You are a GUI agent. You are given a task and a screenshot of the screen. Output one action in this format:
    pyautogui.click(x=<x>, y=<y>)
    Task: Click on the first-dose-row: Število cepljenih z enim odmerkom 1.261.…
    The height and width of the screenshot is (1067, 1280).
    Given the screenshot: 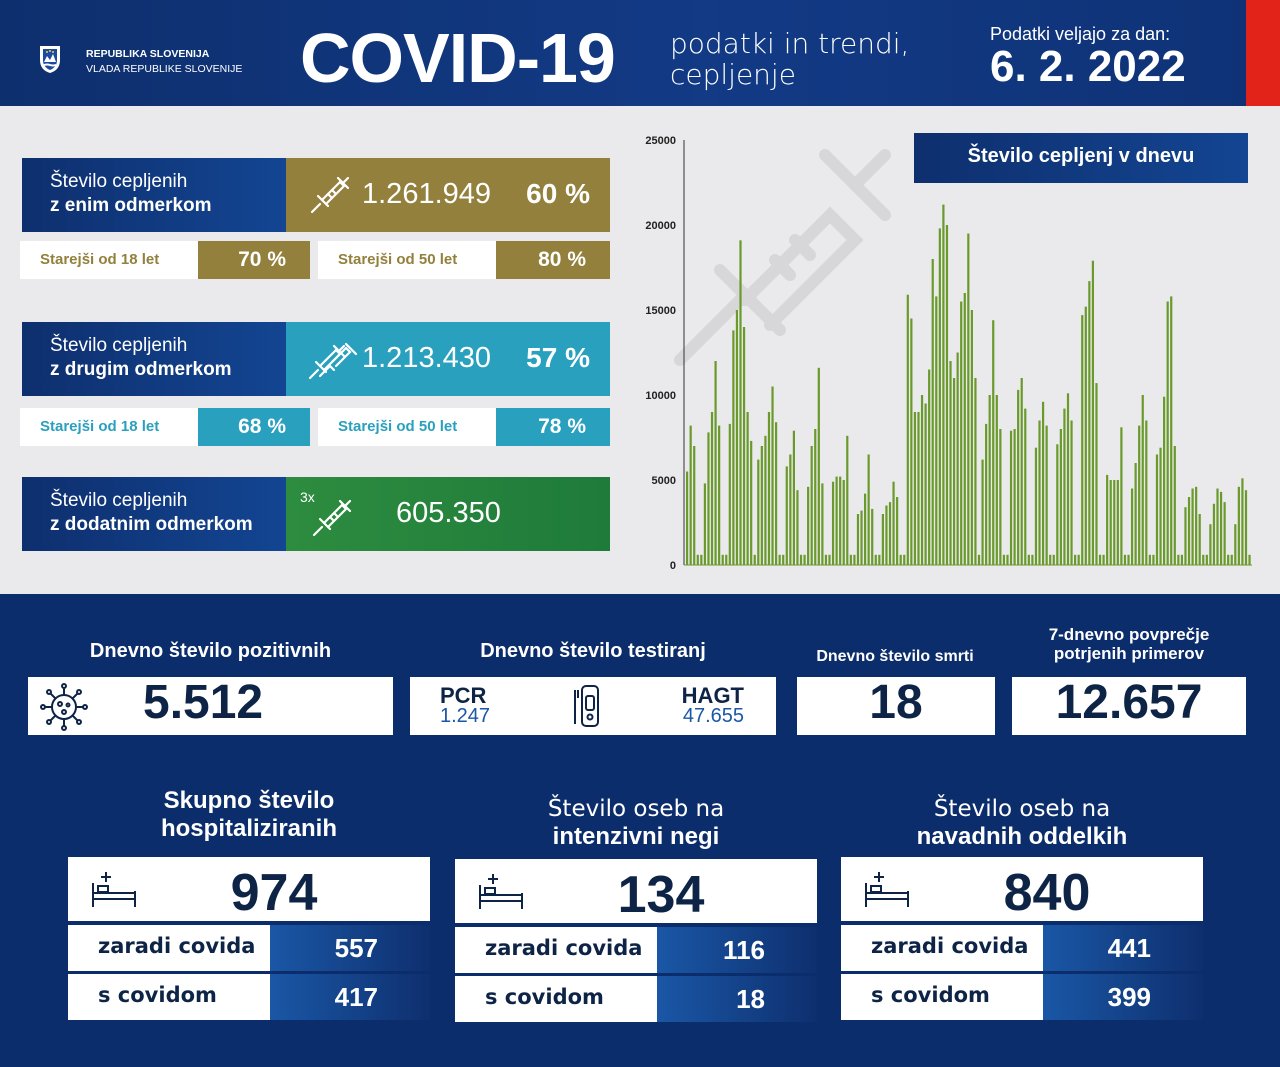 What is the action you would take?
    pyautogui.click(x=316, y=195)
    